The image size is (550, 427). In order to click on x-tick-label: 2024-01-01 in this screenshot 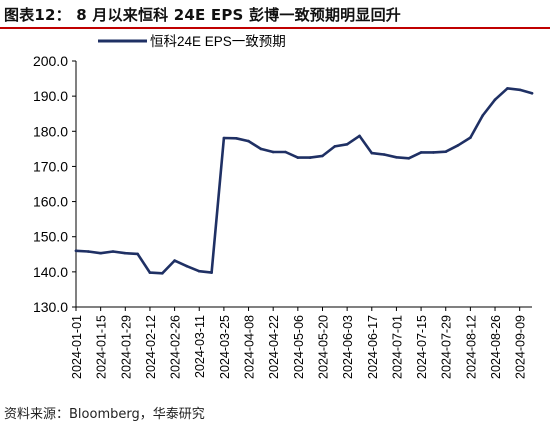, I will do `click(77, 347)`.